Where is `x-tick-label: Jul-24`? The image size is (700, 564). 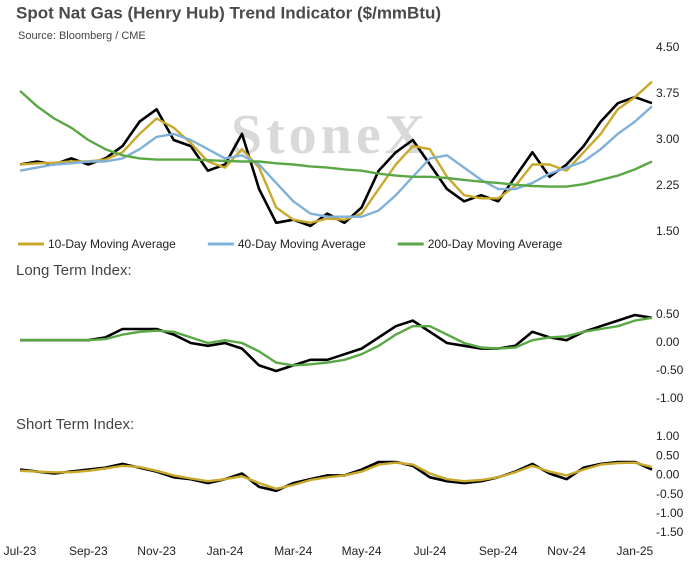 x-tick-label: Jul-24 is located at coordinates (430, 551).